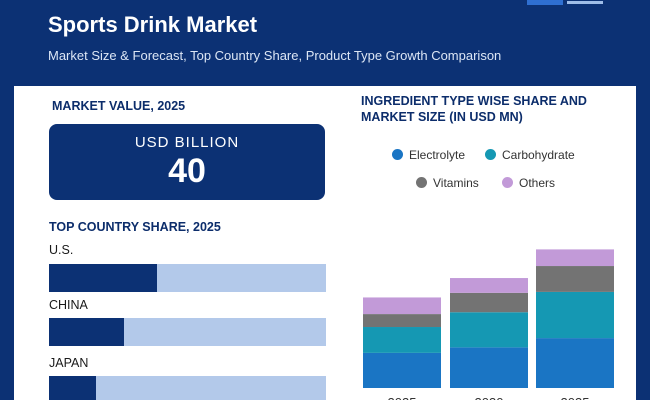 This screenshot has height=400, width=650. Describe the element at coordinates (187, 332) in the screenshot. I see `country-bar-china` at that location.